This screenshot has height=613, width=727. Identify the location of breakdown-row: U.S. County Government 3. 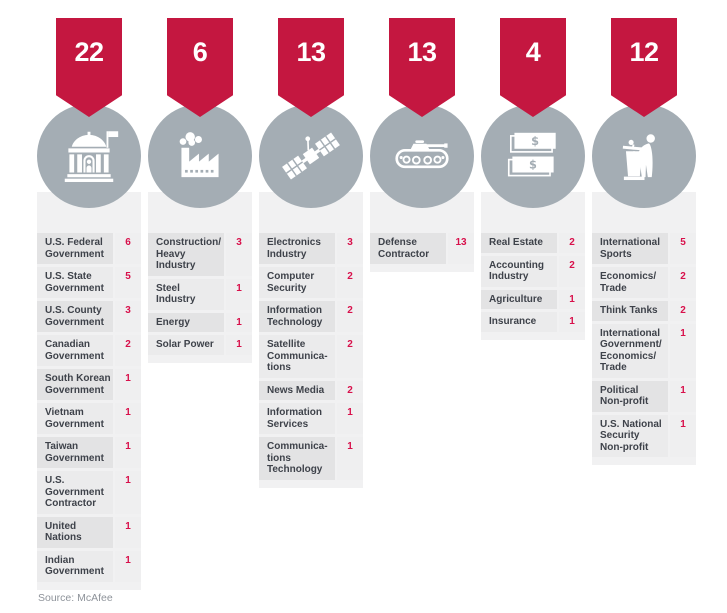
(89, 316).